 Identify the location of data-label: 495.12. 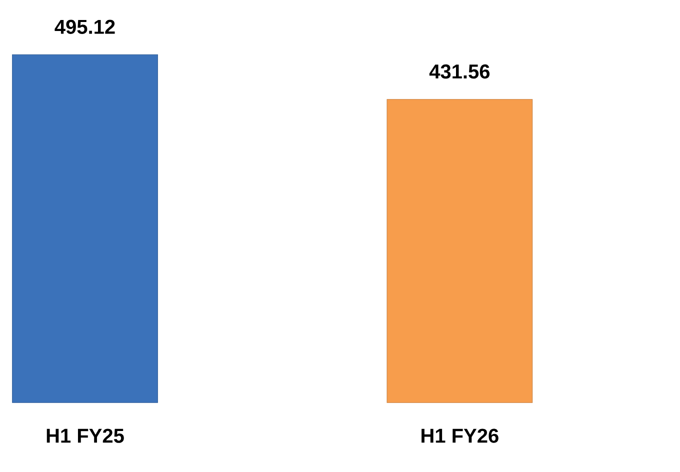
(84, 27).